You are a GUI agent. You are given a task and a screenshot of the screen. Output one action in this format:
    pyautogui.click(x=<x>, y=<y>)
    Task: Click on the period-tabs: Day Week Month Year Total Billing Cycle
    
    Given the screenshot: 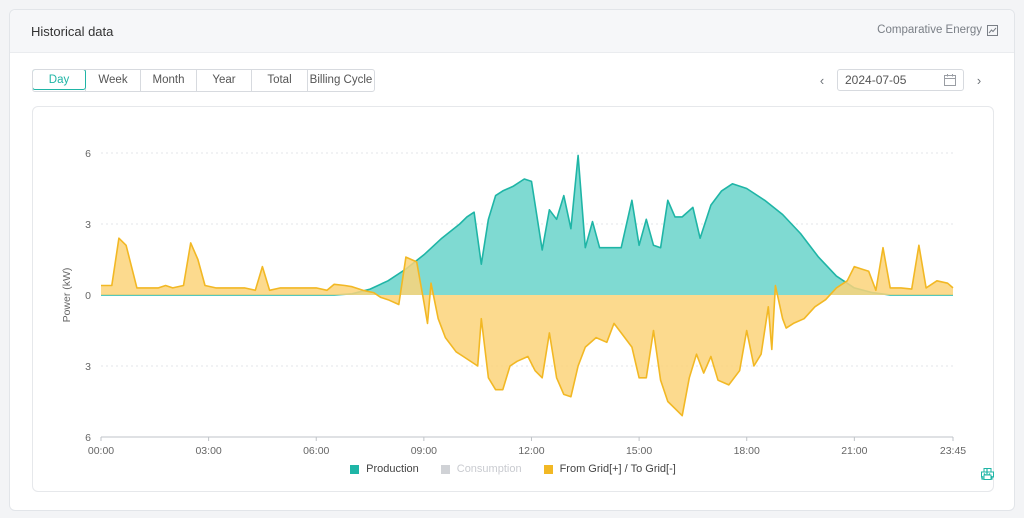 What is the action you would take?
    pyautogui.click(x=203, y=80)
    